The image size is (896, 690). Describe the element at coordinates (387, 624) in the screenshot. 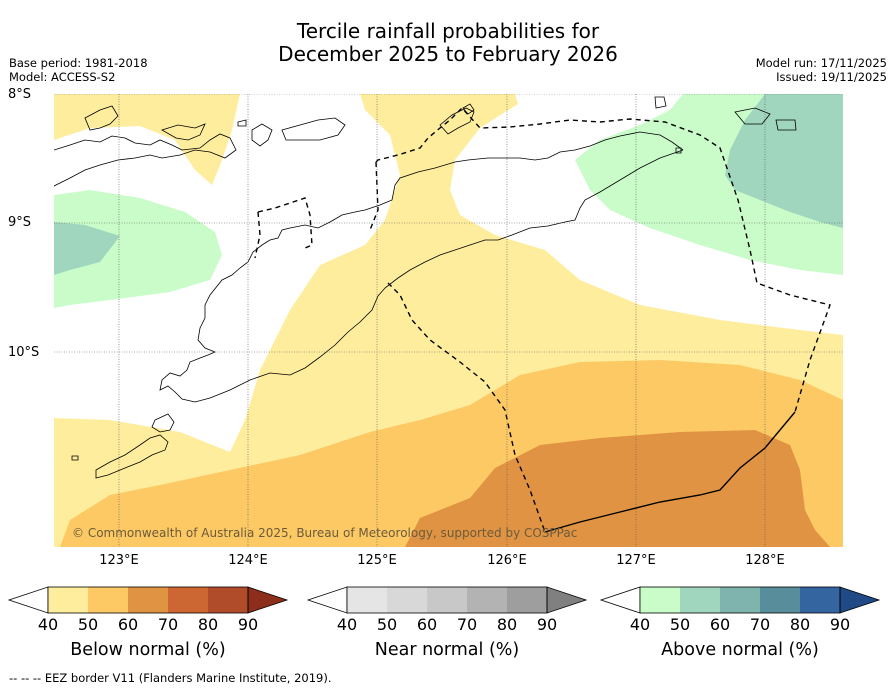

I see `near-colorbar-tick: 50` at that location.